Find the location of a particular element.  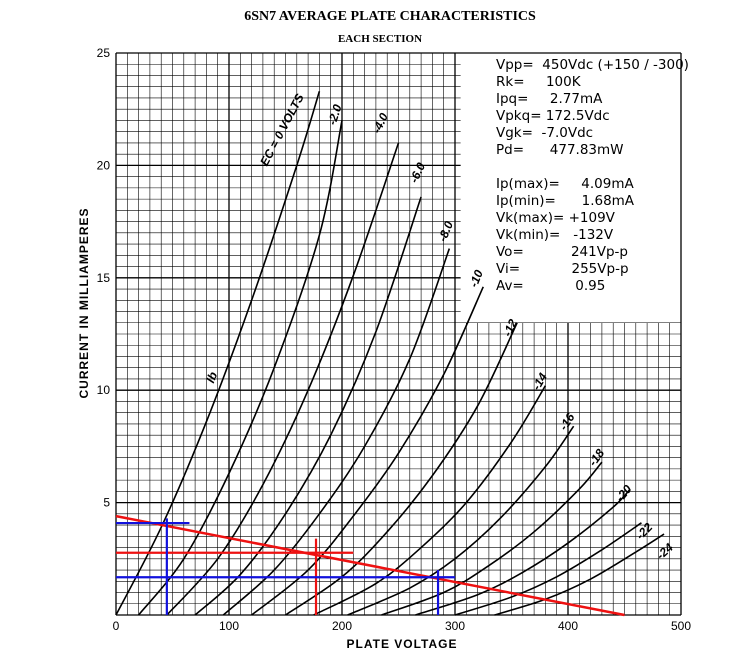

x-tick-label: 200 is located at coordinates (342, 626).